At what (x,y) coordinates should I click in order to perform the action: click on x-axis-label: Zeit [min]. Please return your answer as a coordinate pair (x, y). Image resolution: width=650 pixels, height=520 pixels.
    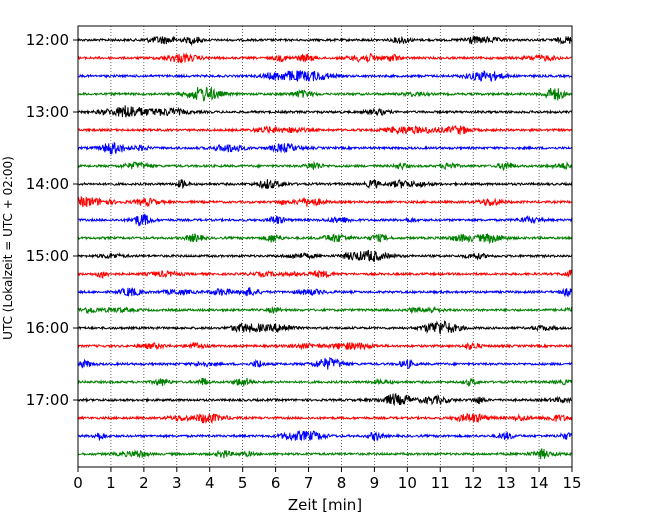
    Looking at the image, I should click on (325, 505).